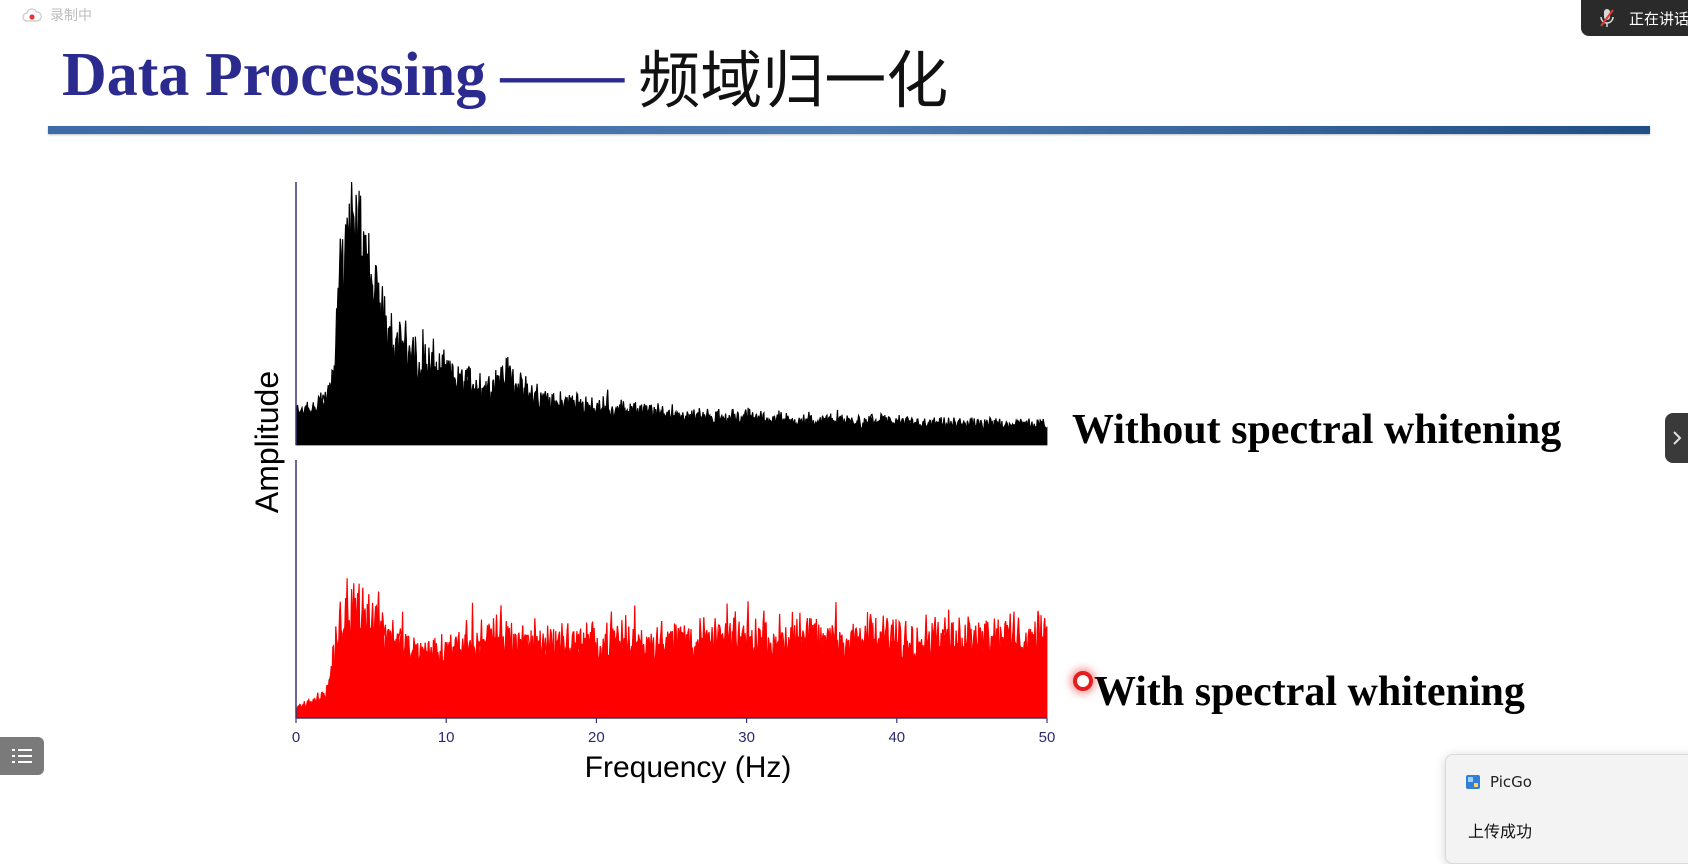 This screenshot has width=1688, height=864. Describe the element at coordinates (446, 737) in the screenshot. I see `x-tick-label: 10` at that location.